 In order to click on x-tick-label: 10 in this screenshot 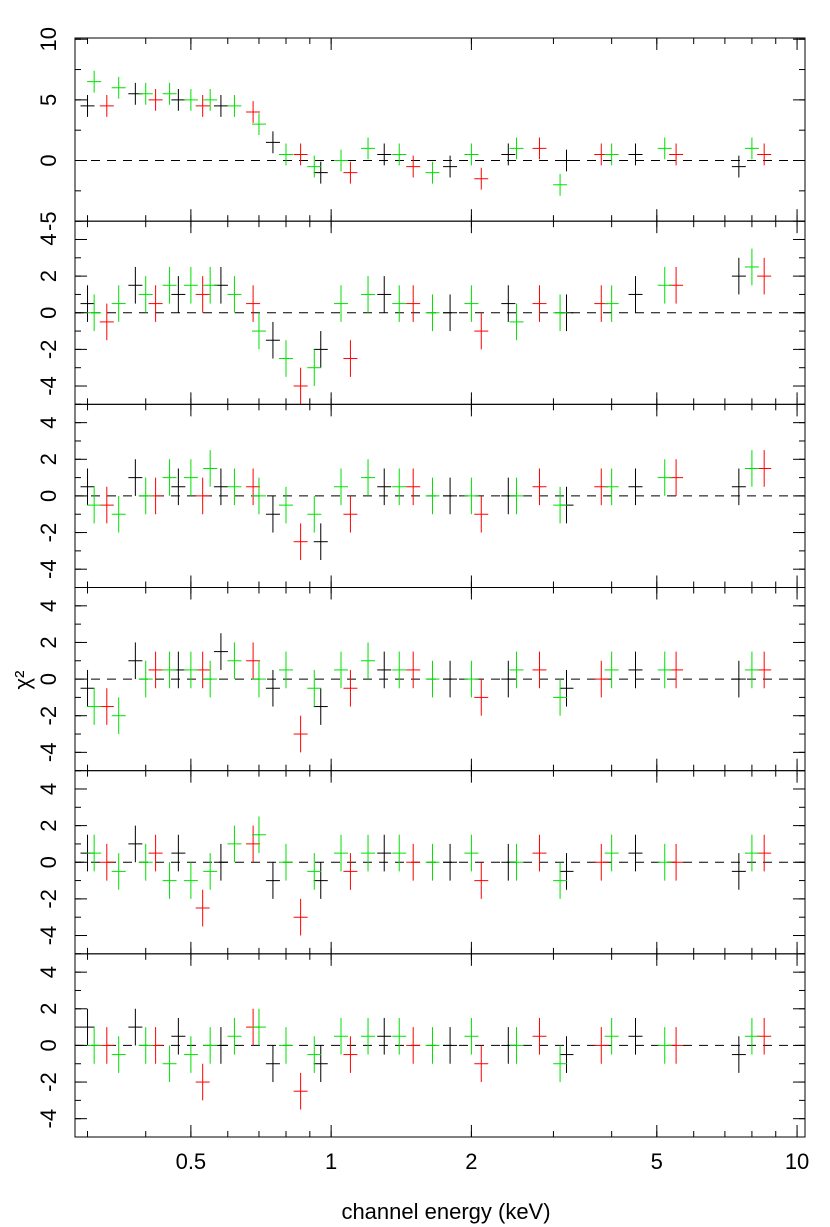, I will do `click(797, 1161)`.